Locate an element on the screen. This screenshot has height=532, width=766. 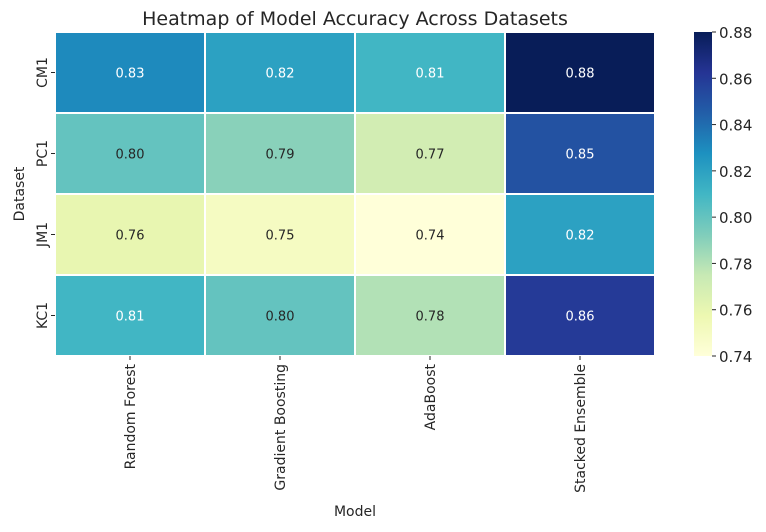
heatmap-cell-JM1-stacked-ensemble is located at coordinates (580, 234).